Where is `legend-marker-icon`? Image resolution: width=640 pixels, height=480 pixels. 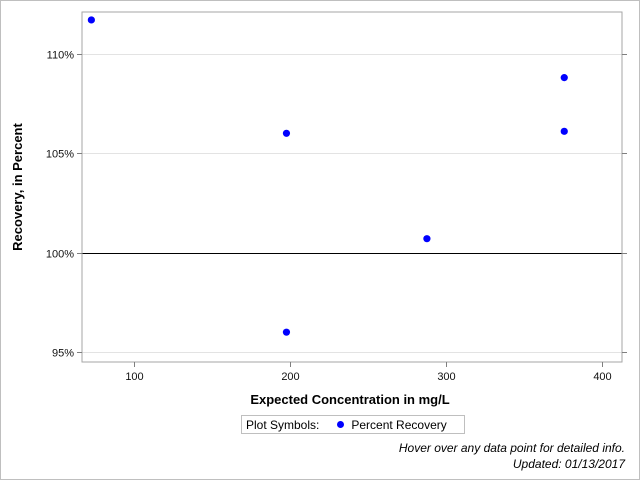 legend-marker-icon is located at coordinates (341, 424).